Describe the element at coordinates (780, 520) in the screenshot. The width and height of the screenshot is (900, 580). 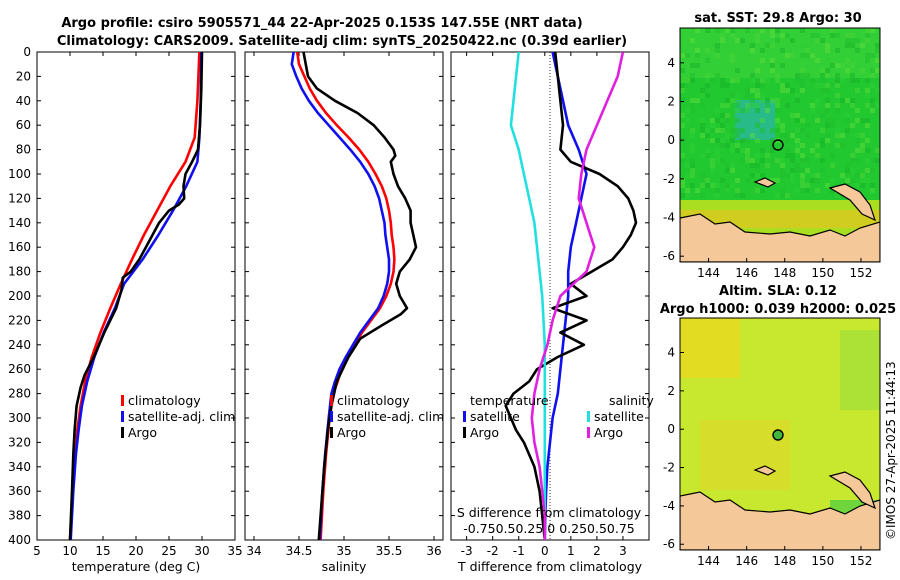
I see `sla-land-new-guinea` at that location.